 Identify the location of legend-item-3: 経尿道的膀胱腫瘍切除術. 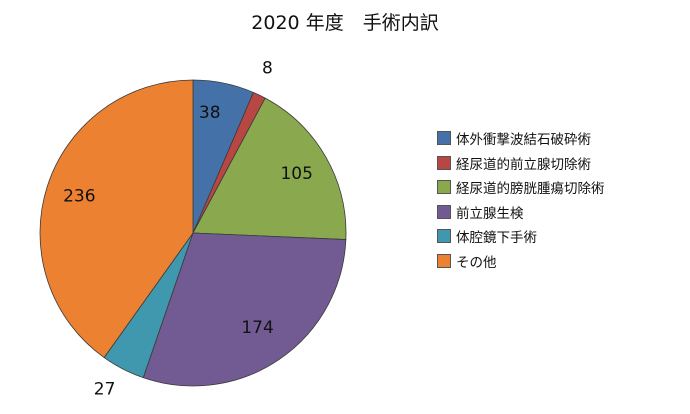
(521, 187).